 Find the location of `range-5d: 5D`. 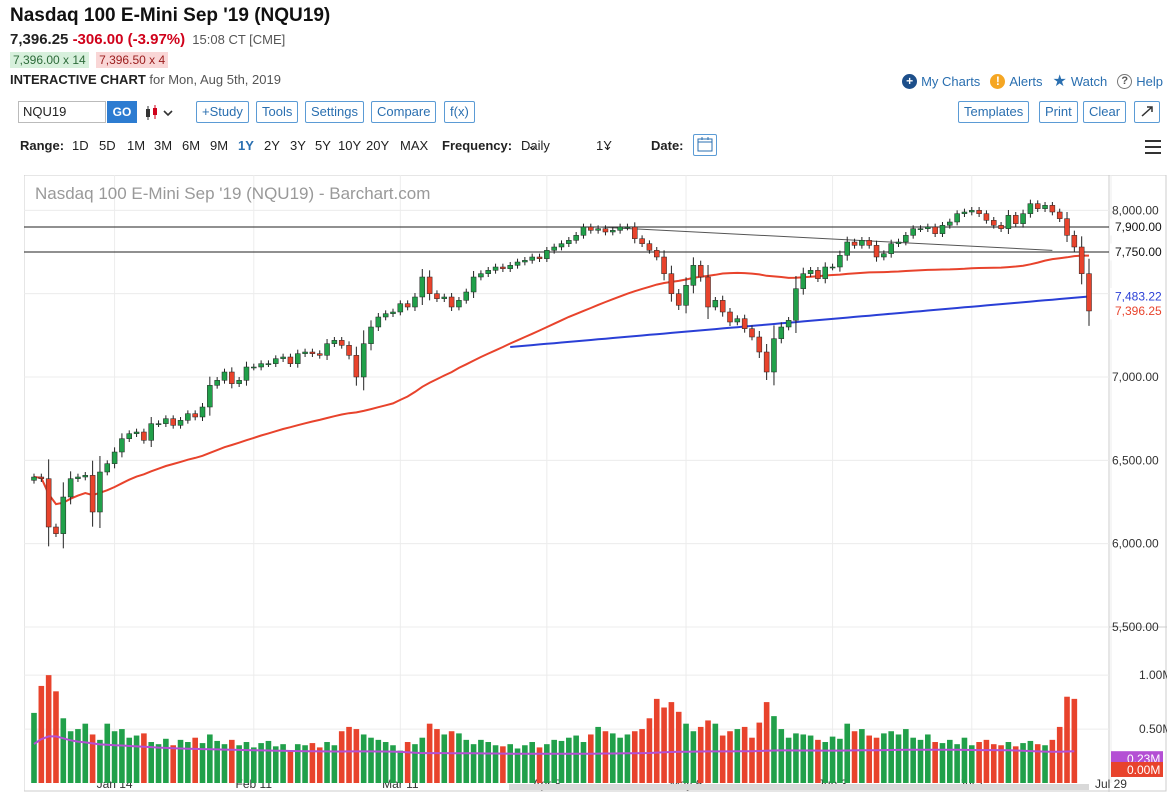

range-5d: 5D is located at coordinates (107, 145).